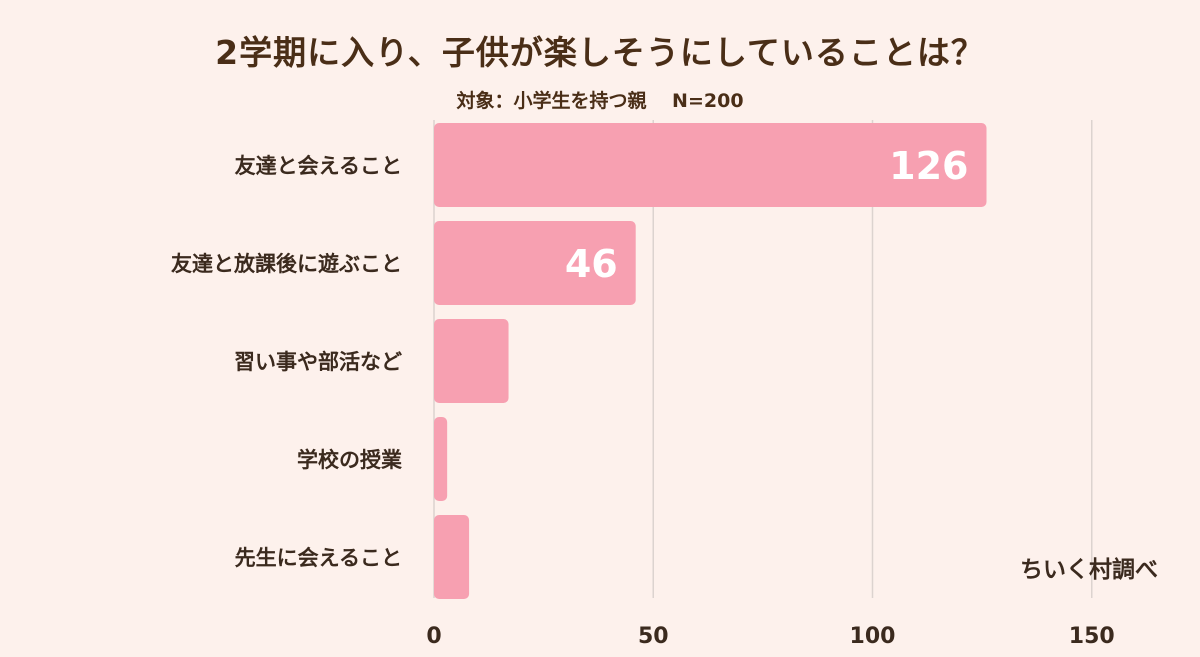 The image size is (1200, 657). I want to click on chart-title: 2学期に入り、子供が楽しそうにしていることは？, so click(600, 52).